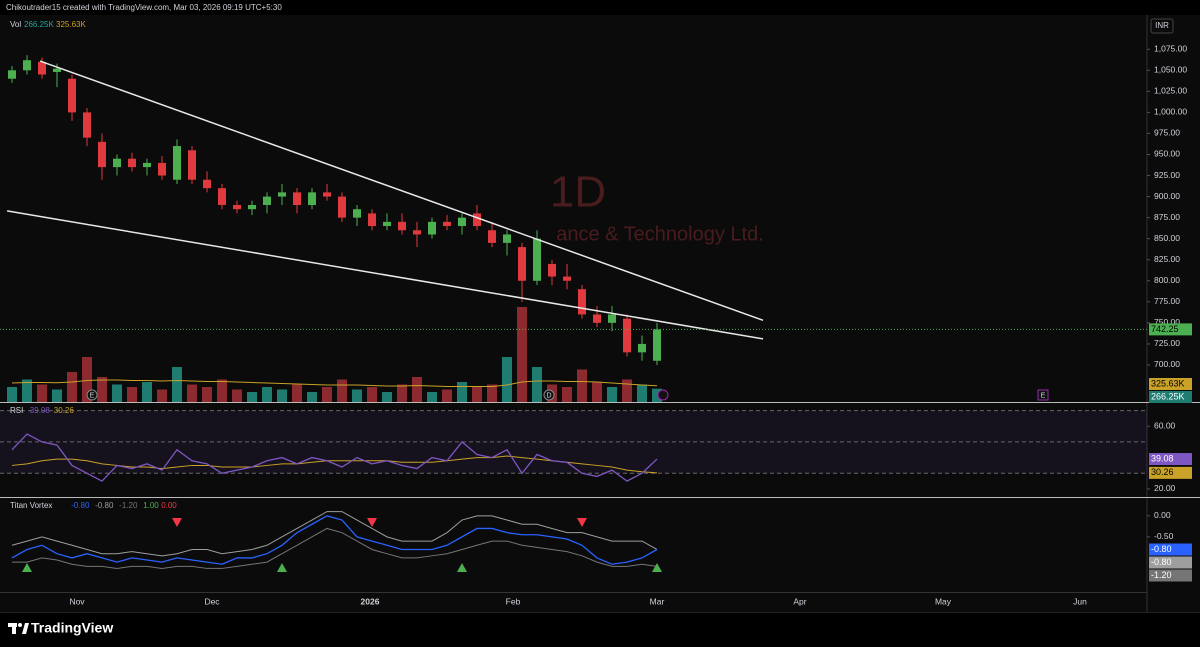  I want to click on watermark: 1D ance & Technology Ltd., so click(657, 207).